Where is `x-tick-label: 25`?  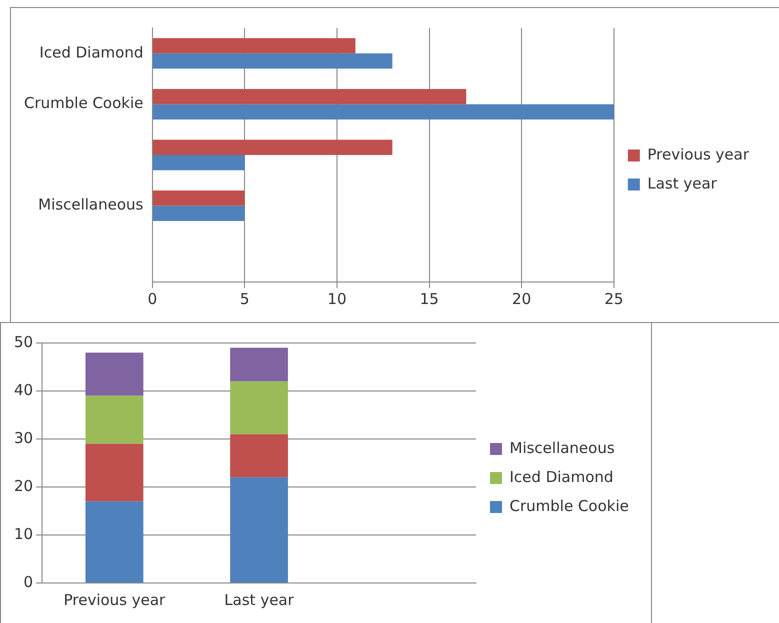 x-tick-label: 25 is located at coordinates (614, 299).